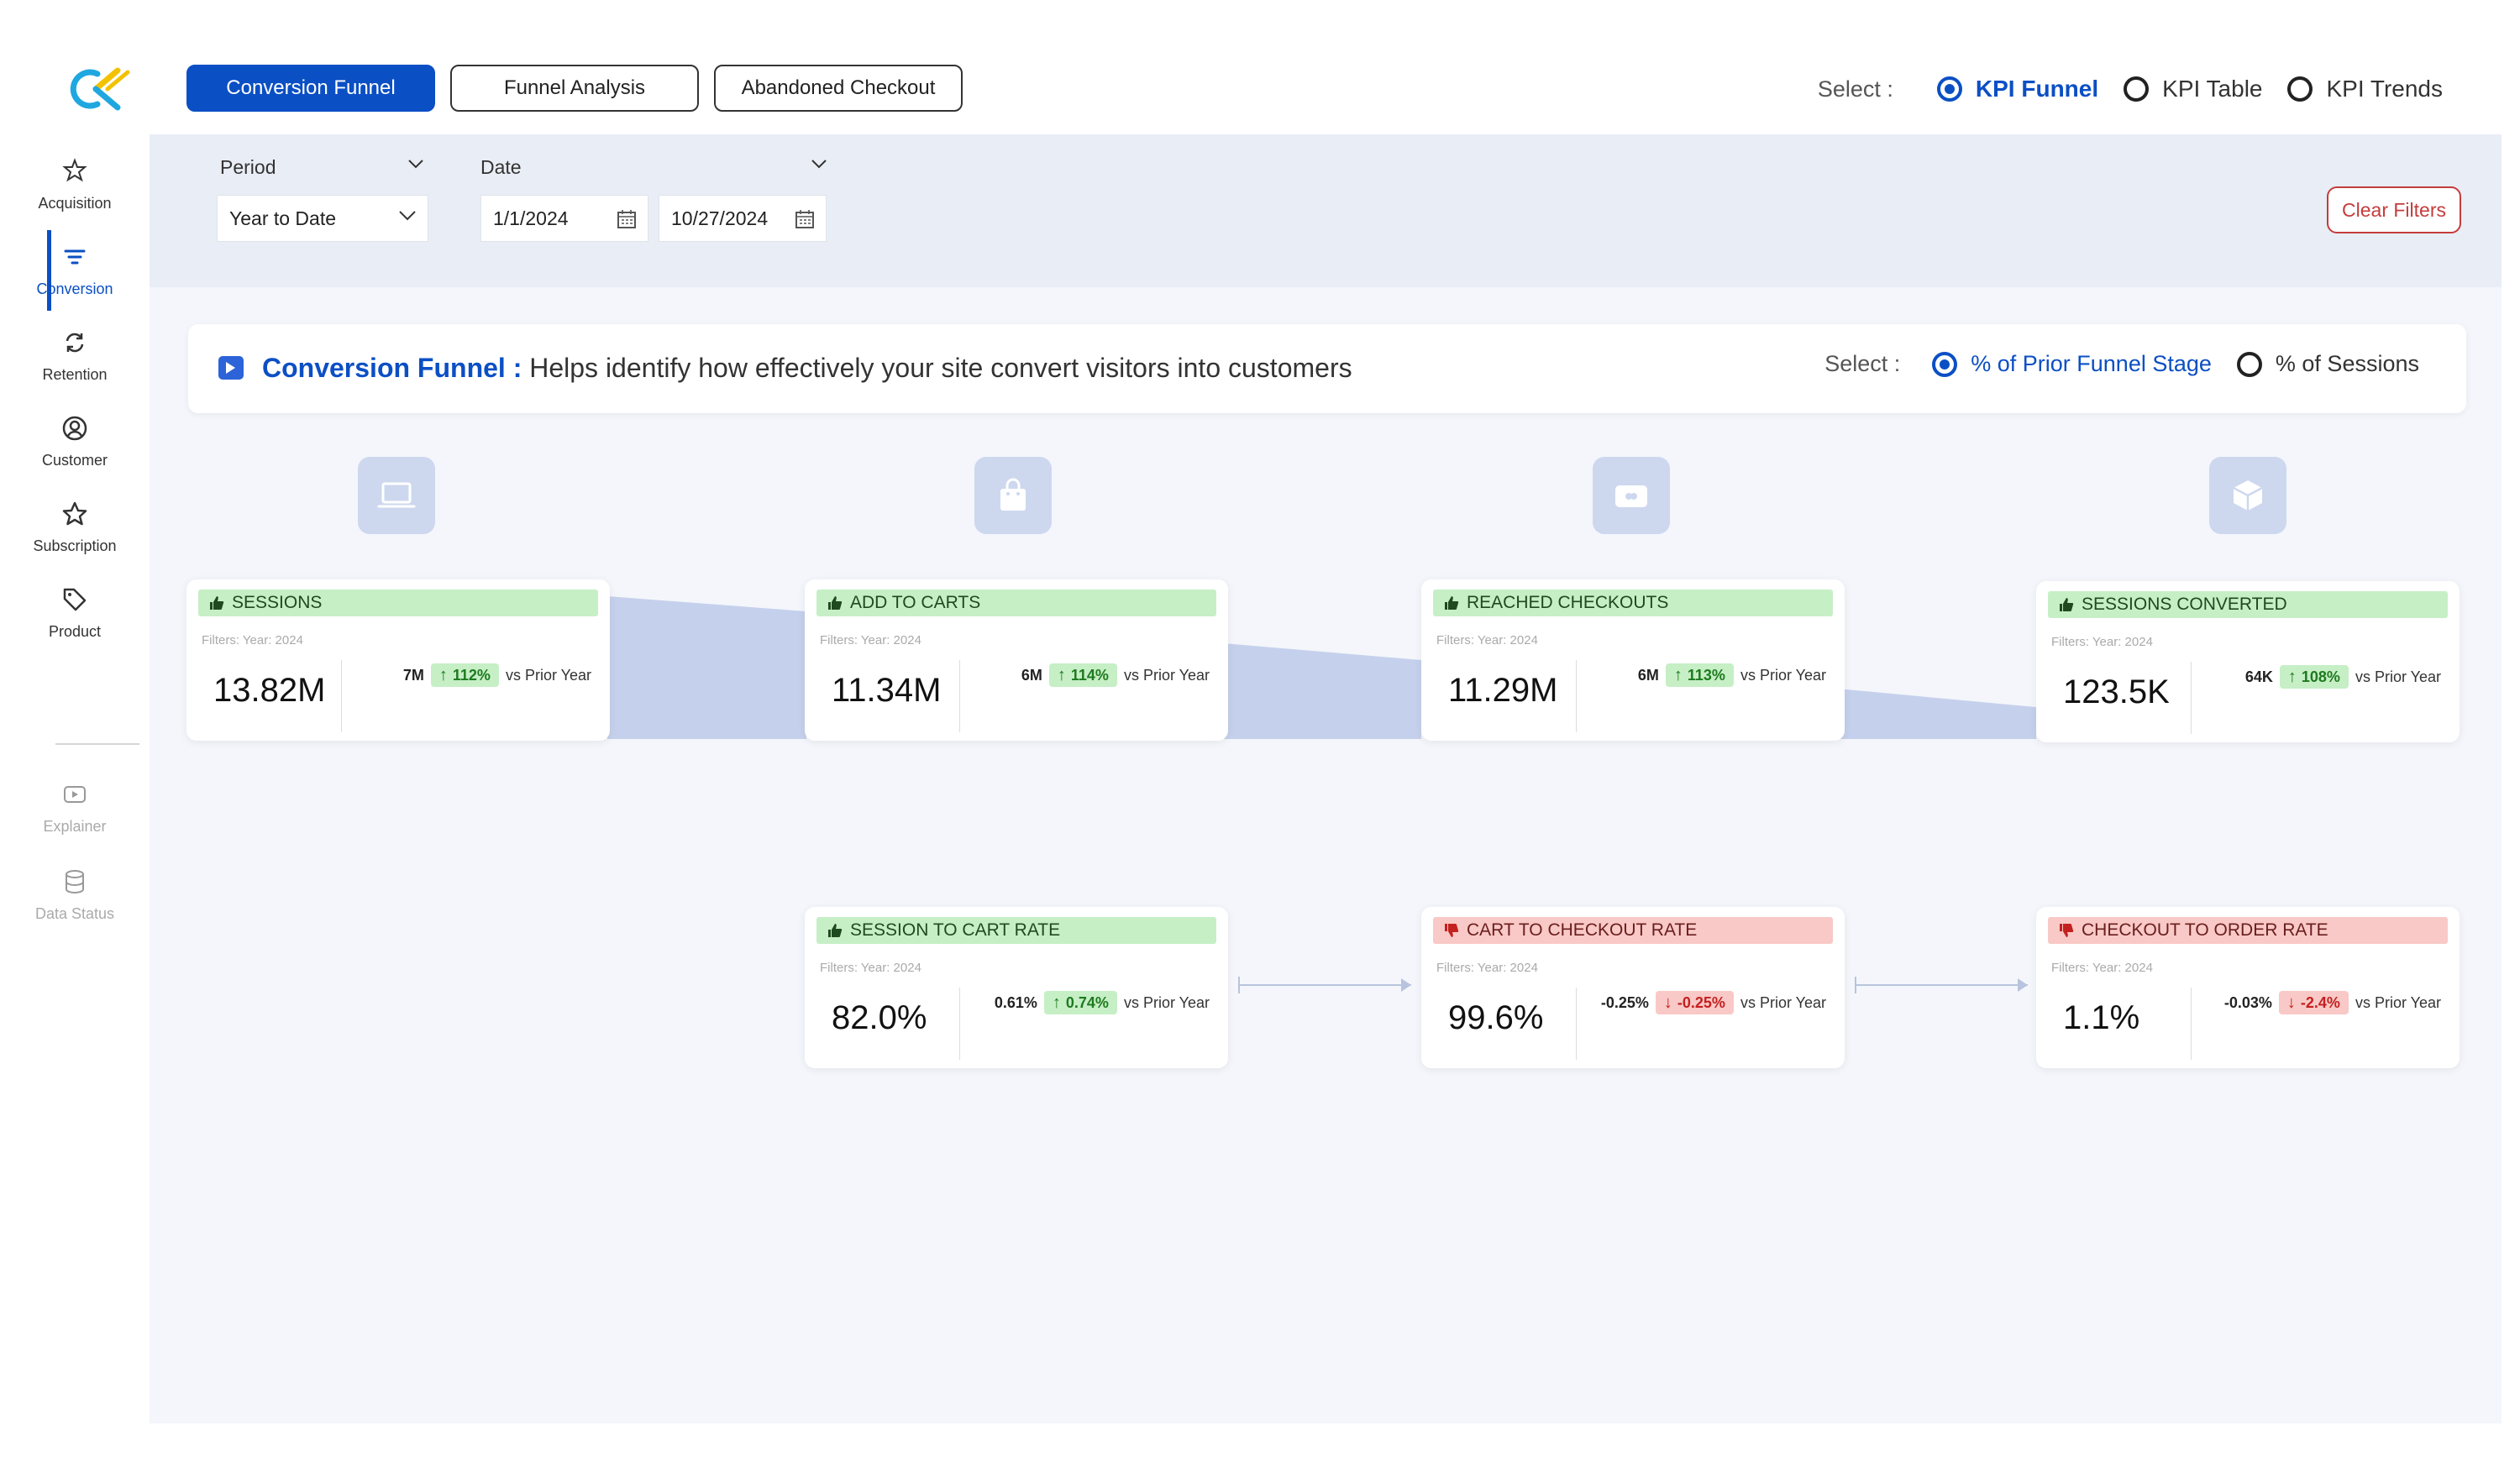 The image size is (2520, 1457). What do you see at coordinates (838, 88) in the screenshot?
I see `tab-abandoned-checkout: Abandoned Checkout` at bounding box center [838, 88].